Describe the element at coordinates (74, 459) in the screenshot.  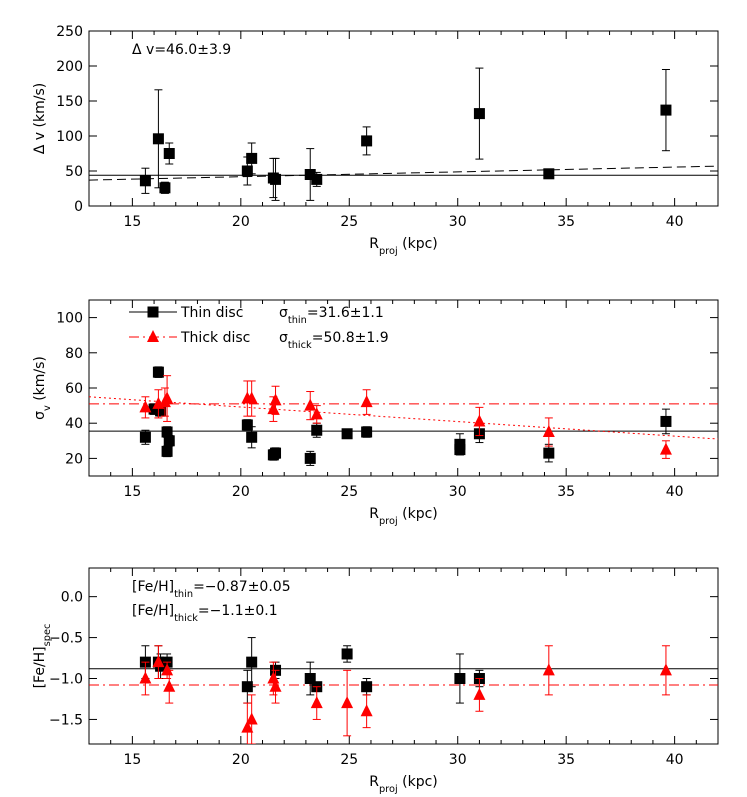
I see `y-tick-label: 20` at that location.